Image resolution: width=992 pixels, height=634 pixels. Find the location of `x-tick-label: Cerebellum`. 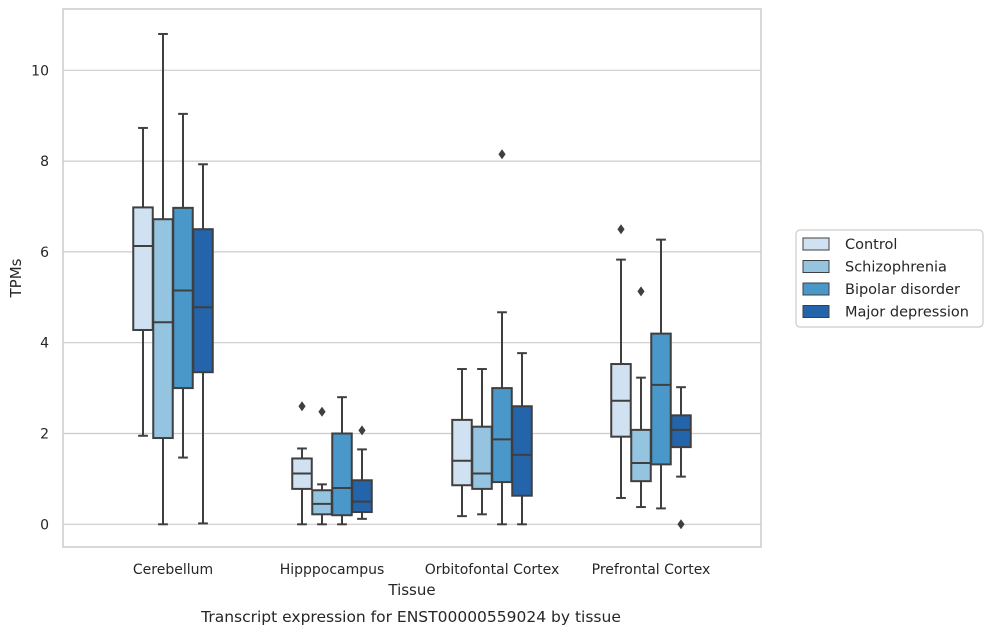

x-tick-label: Cerebellum is located at coordinates (173, 570).